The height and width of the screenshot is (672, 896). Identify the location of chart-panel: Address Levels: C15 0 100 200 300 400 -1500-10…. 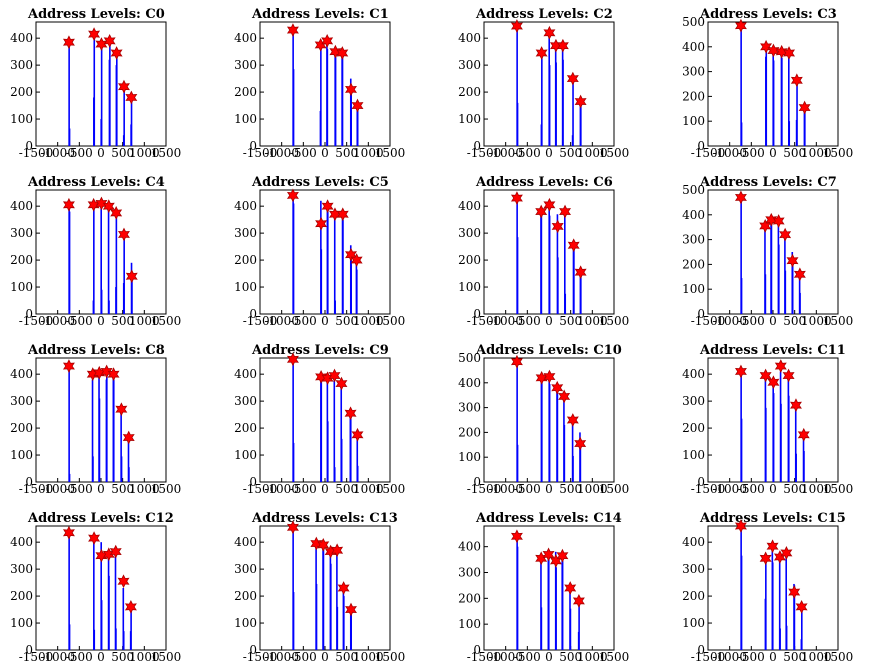
(767, 587).